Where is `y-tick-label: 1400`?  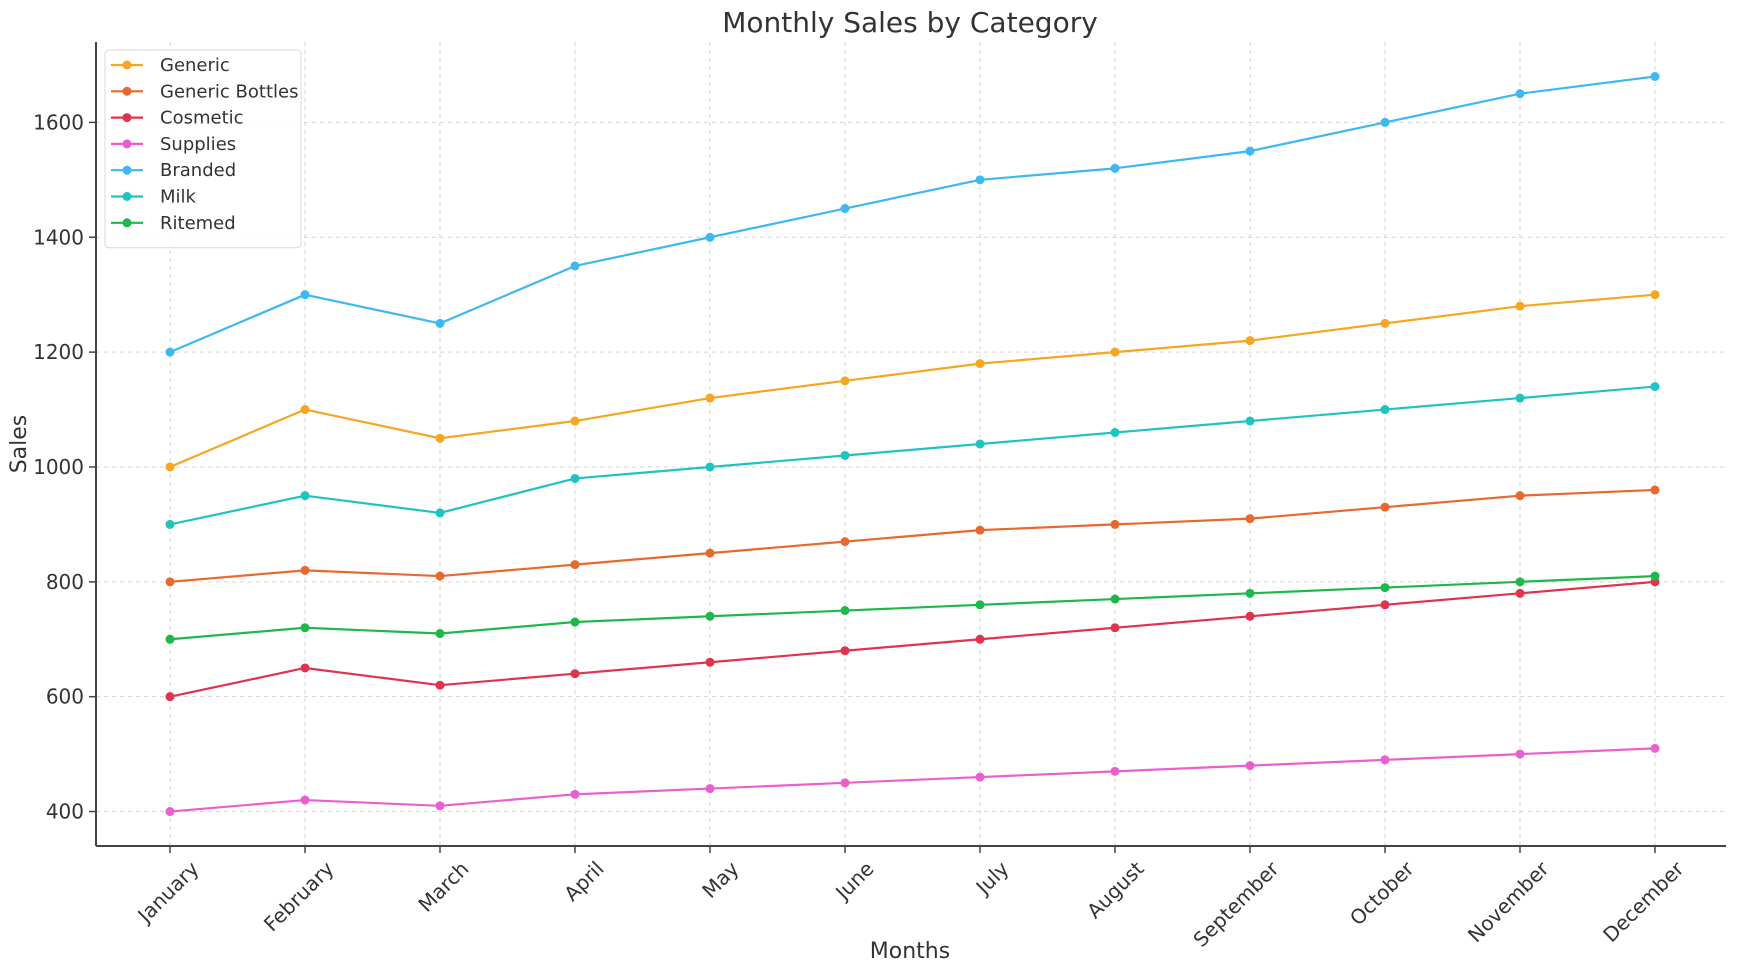 y-tick-label: 1400 is located at coordinates (58, 237).